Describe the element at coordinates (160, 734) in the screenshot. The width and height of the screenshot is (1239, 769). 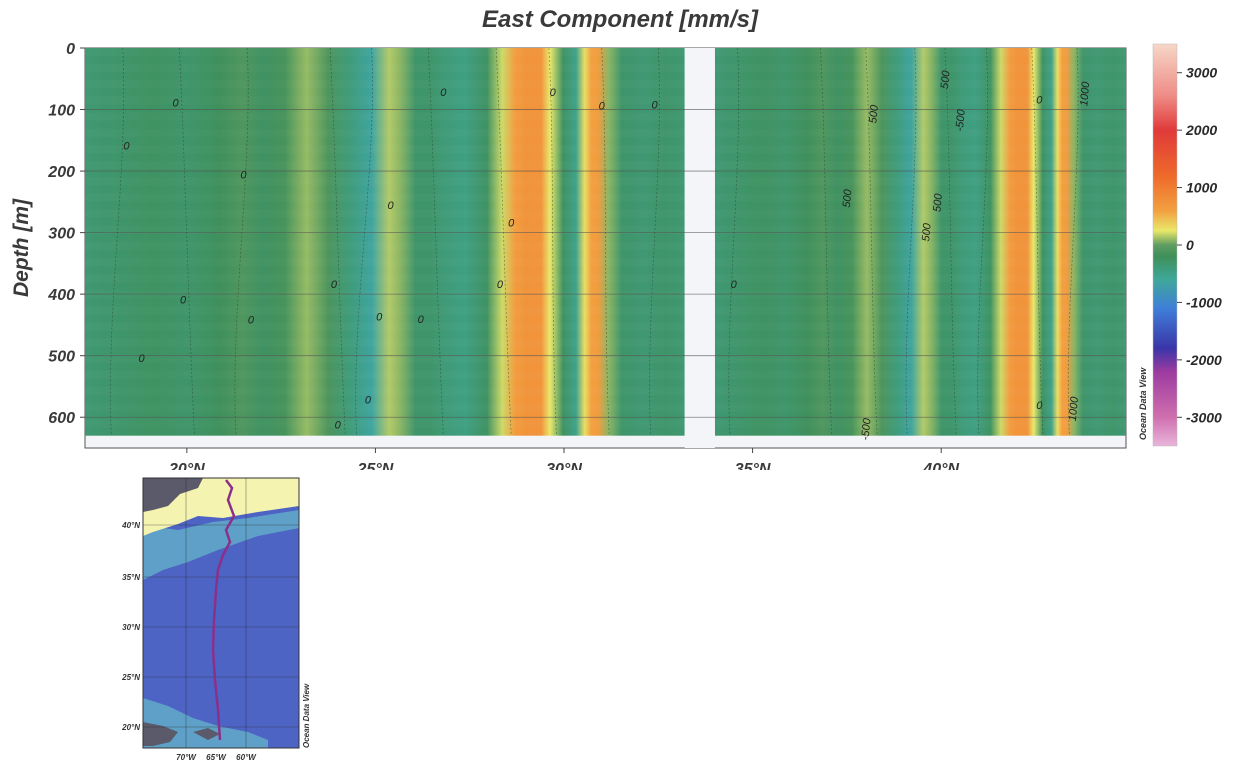
I see `map-land-south` at that location.